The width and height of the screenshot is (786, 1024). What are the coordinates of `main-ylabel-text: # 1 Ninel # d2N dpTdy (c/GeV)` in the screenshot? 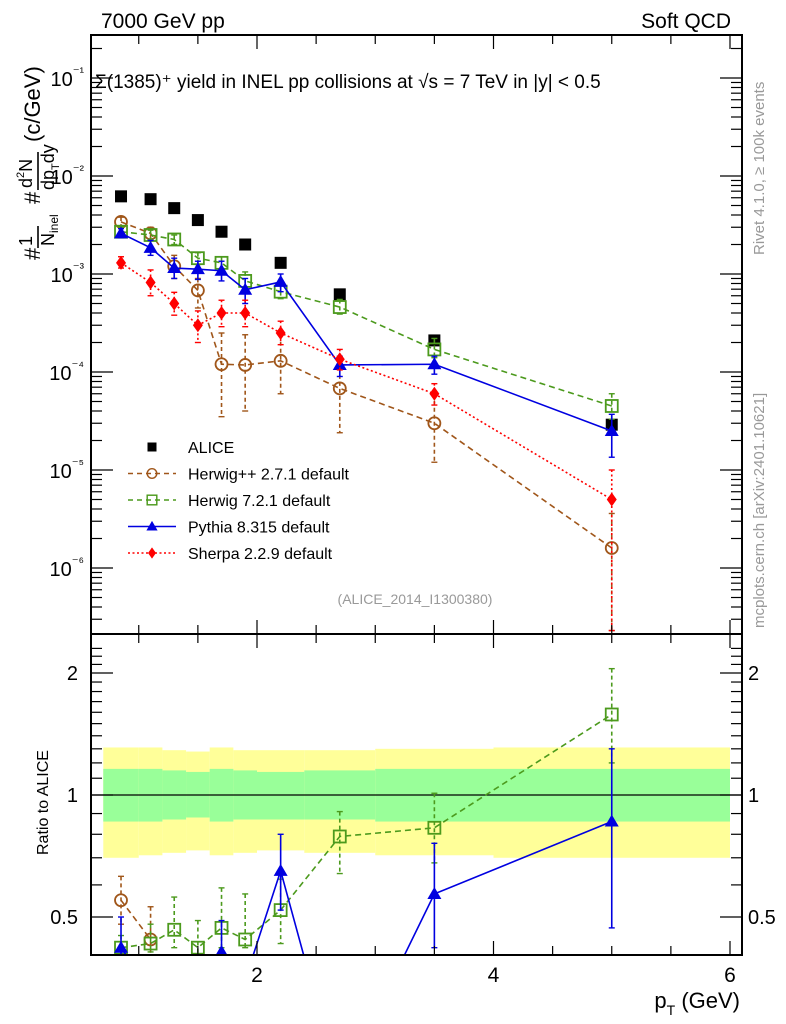 It's located at (37, 163).